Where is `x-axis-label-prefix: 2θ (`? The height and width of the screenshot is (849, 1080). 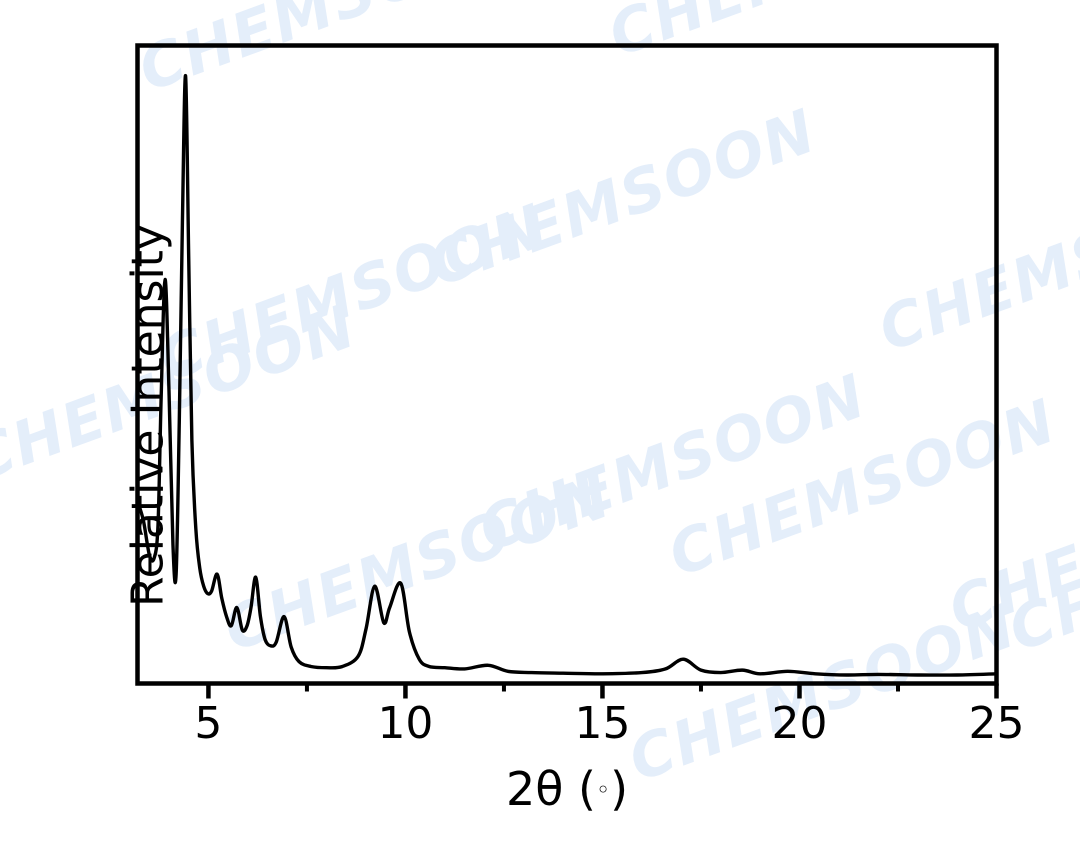 x-axis-label-prefix: 2θ ( is located at coordinates (550, 789).